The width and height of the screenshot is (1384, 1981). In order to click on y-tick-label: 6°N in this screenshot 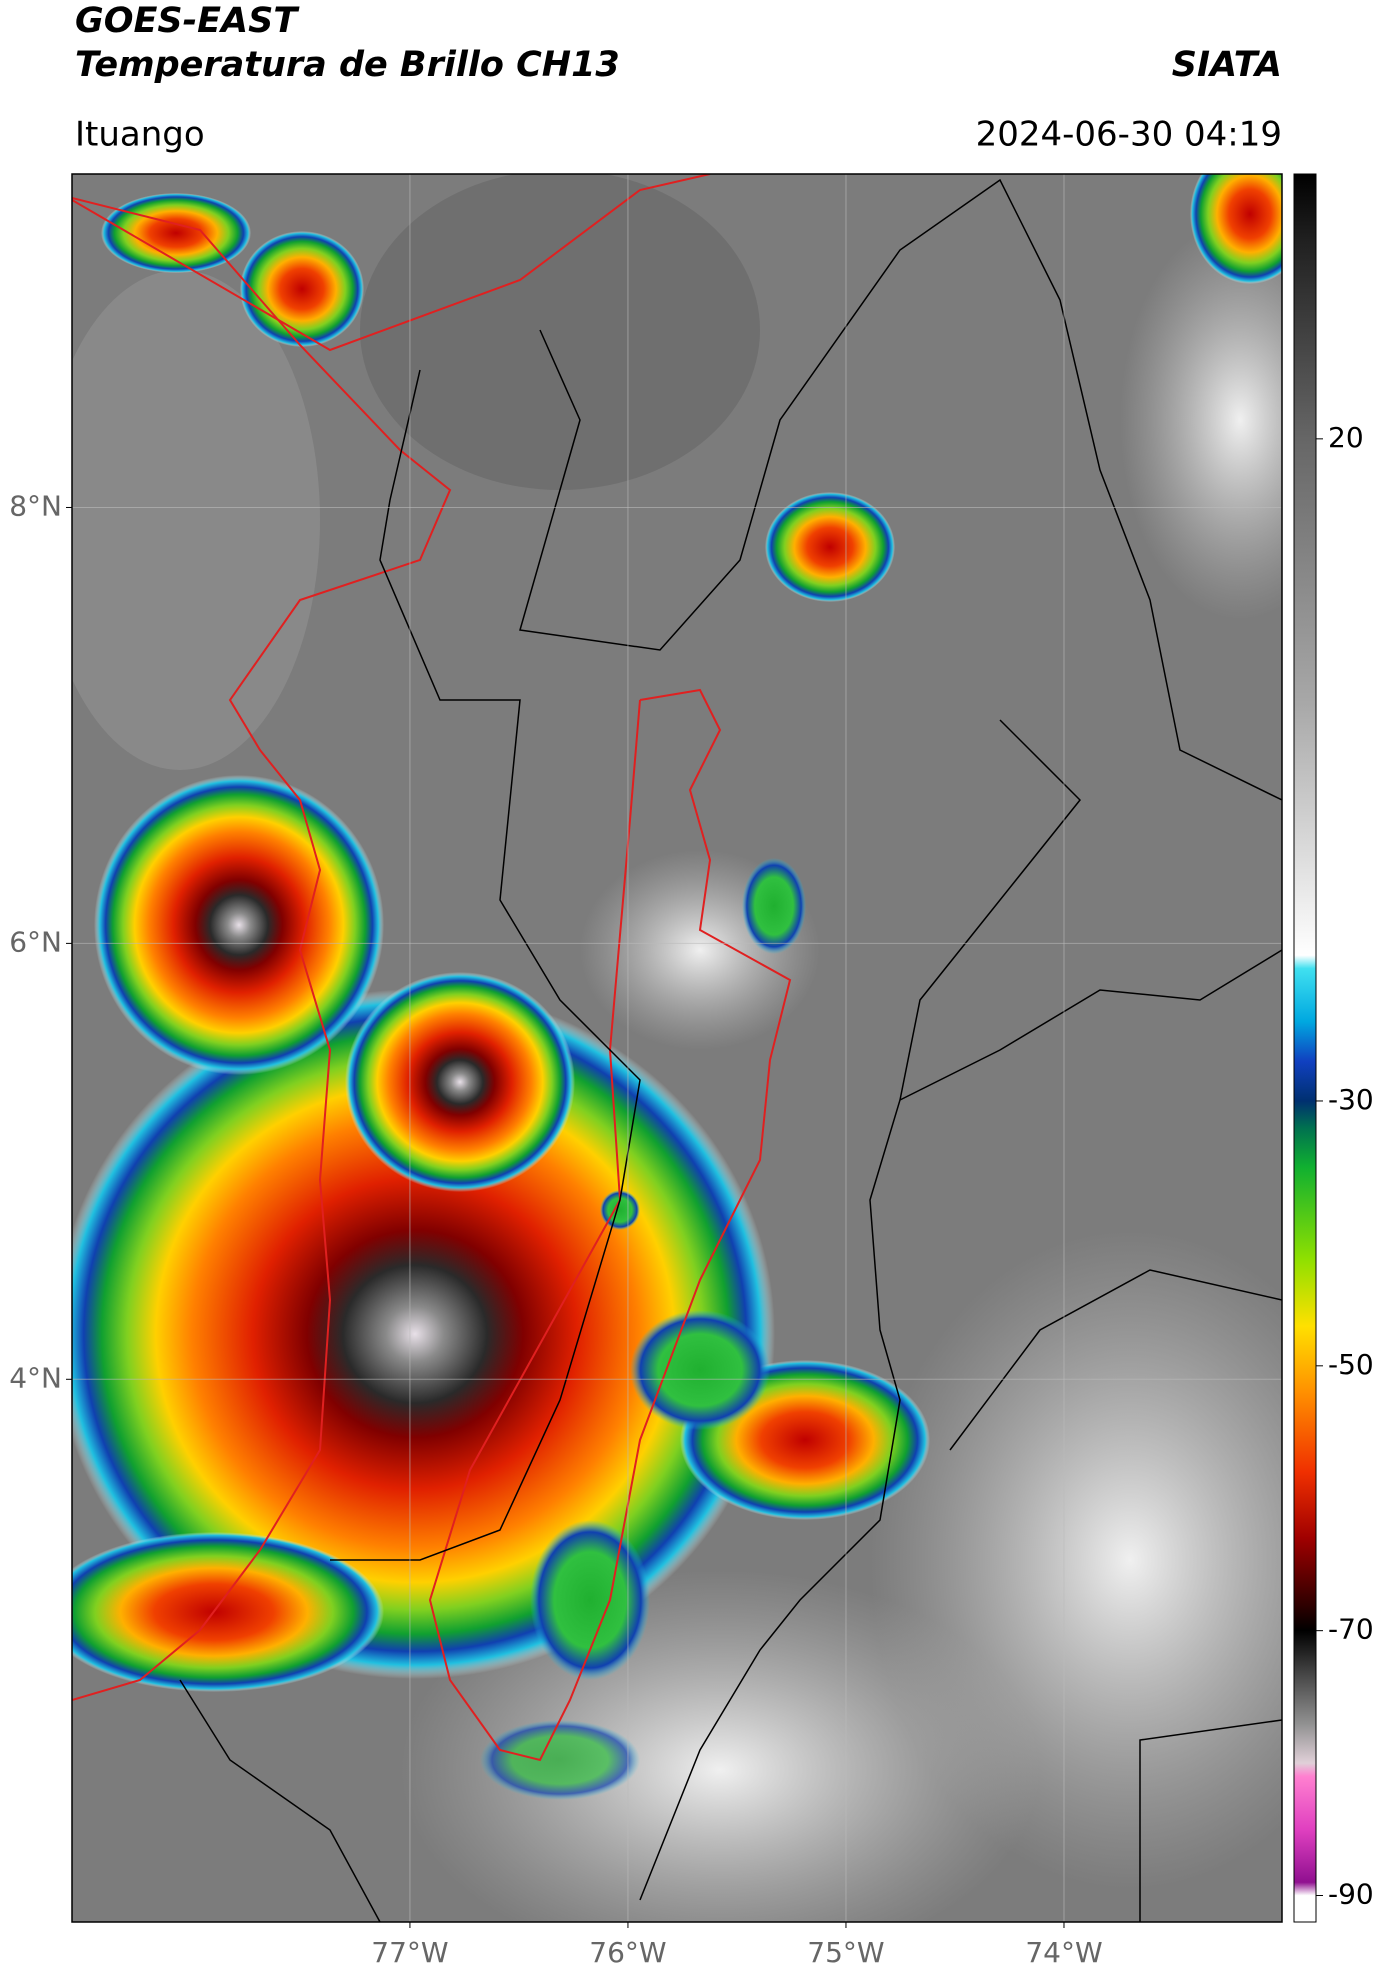, I will do `click(35, 941)`.